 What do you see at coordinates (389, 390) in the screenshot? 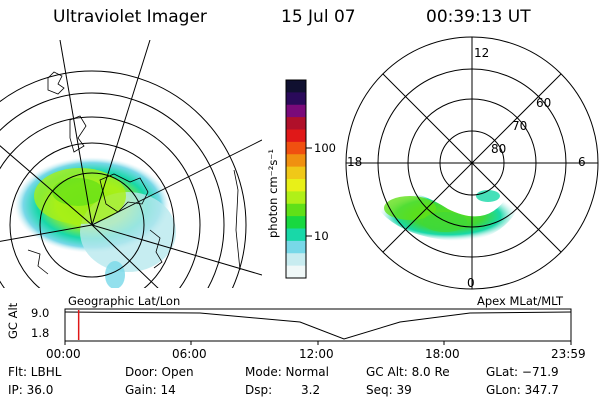
I see `seq-status: Seq: 39` at bounding box center [389, 390].